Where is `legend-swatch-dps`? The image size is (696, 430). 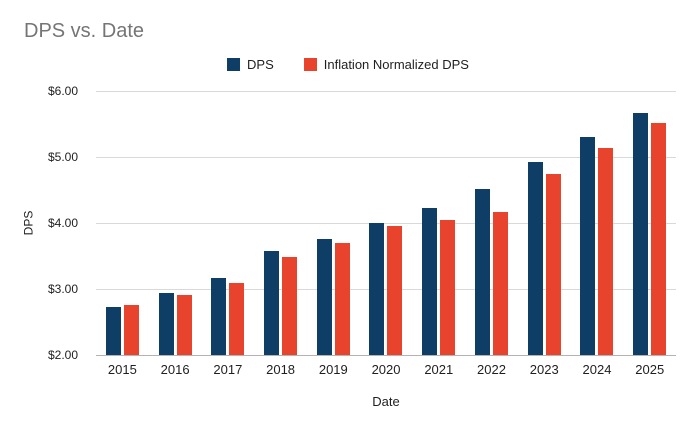
legend-swatch-dps is located at coordinates (234, 64).